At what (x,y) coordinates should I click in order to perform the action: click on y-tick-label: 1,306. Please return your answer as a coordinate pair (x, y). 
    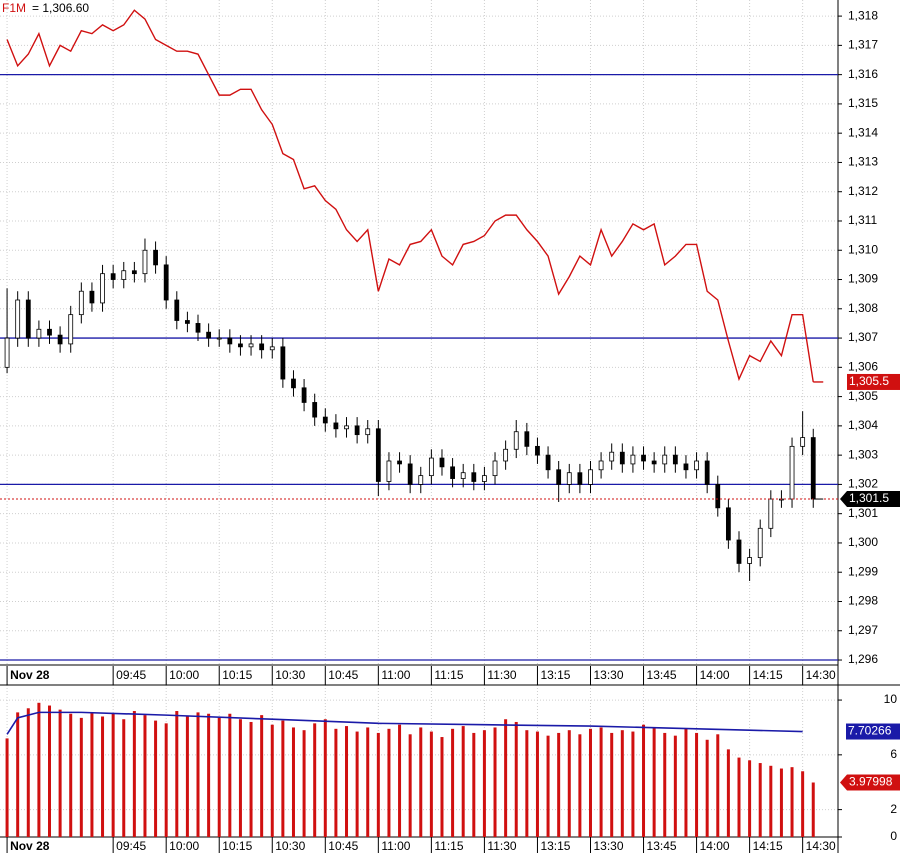
    Looking at the image, I should click on (863, 367).